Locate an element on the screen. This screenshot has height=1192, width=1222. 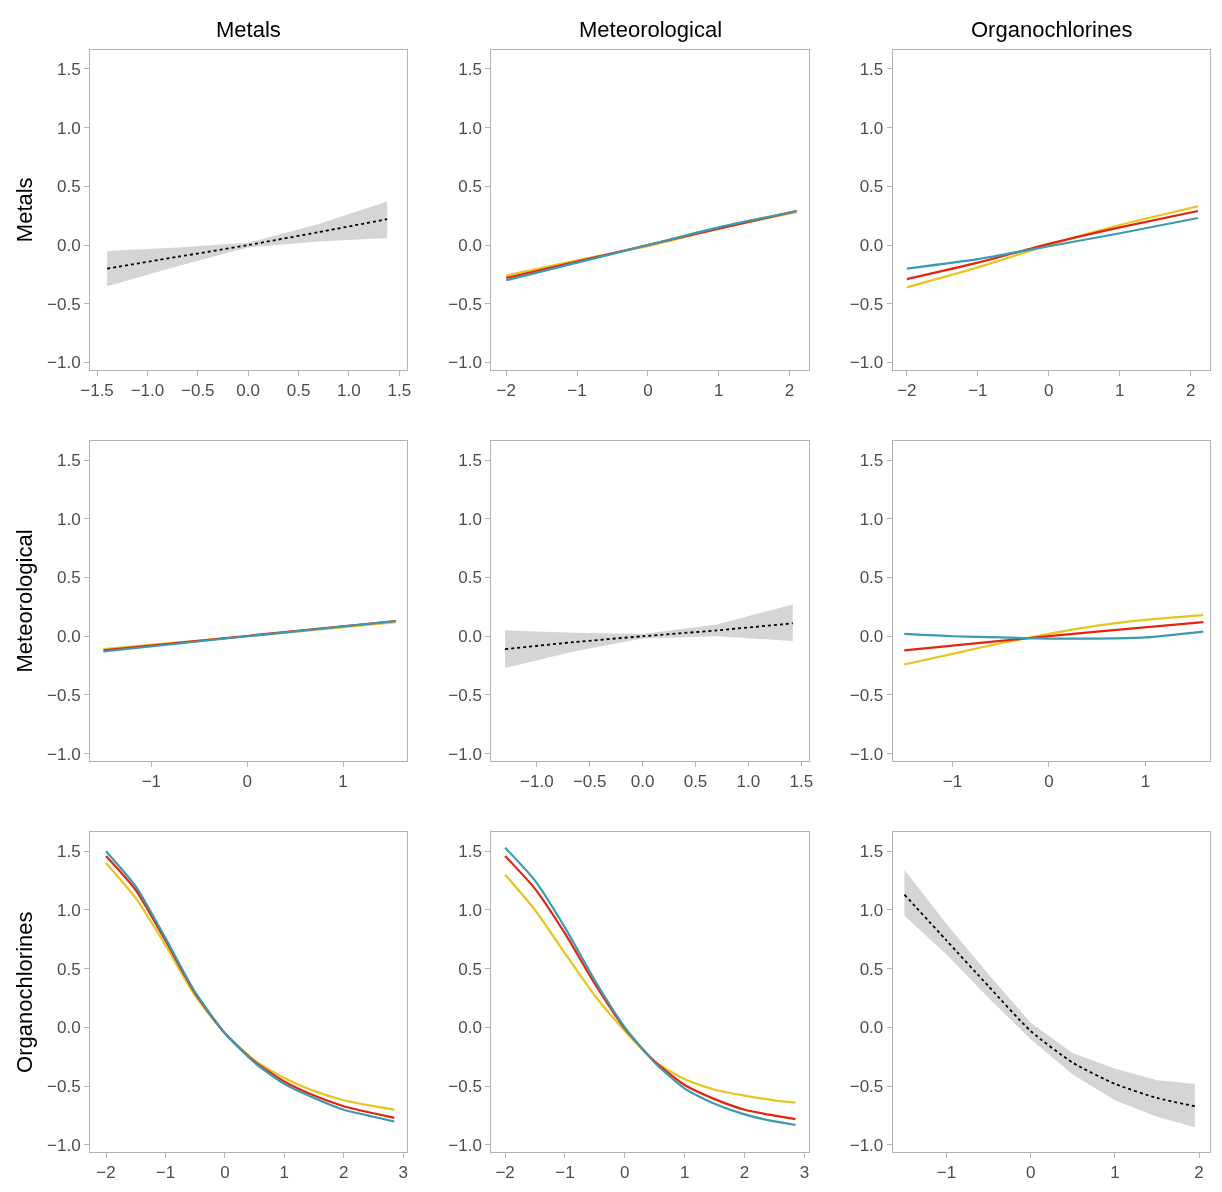
x-tick-label: −1.5 is located at coordinates (97, 390).